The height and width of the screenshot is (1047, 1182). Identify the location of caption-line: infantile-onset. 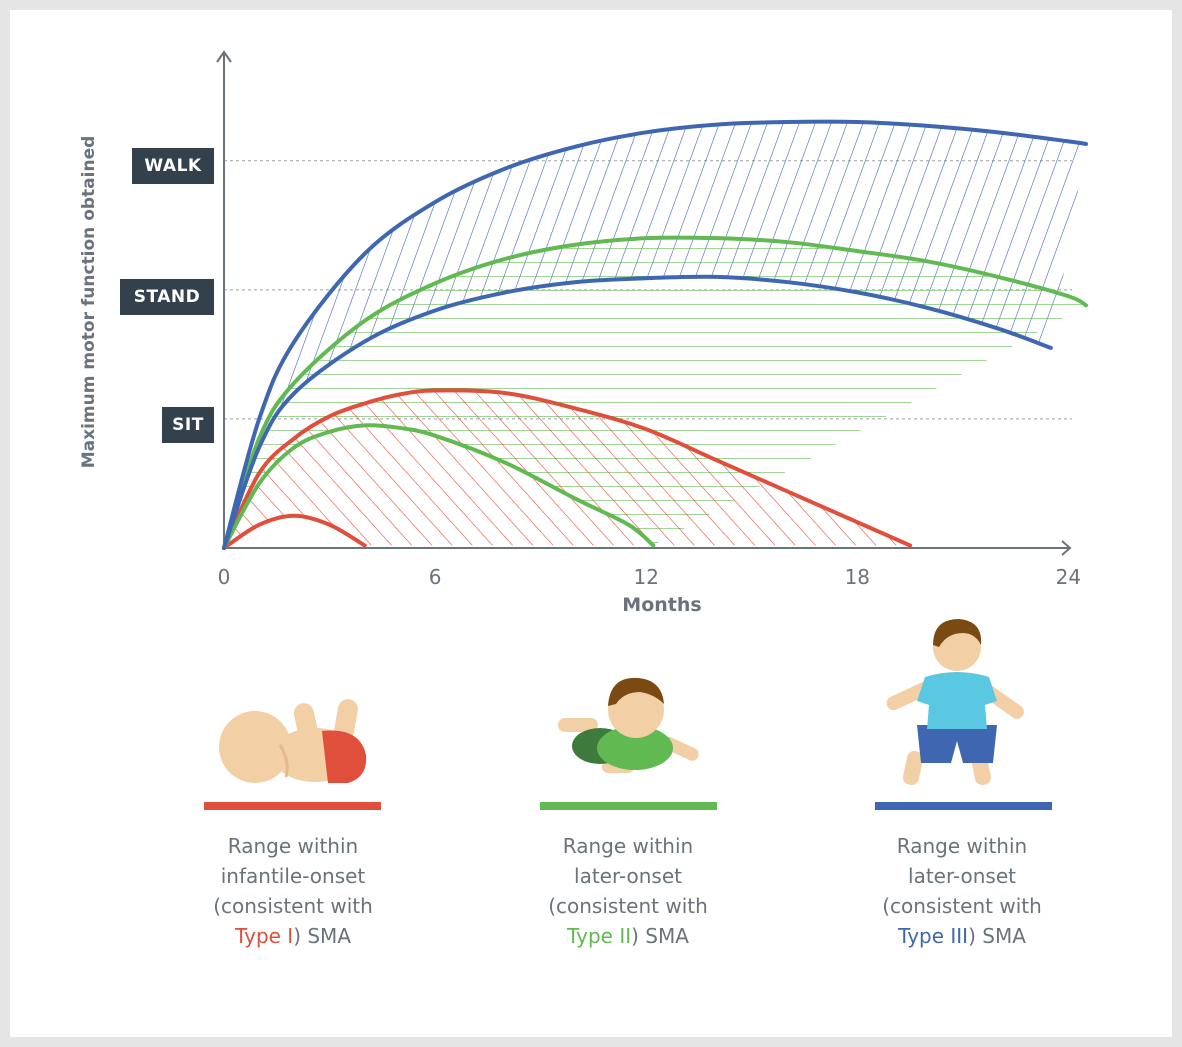
(293, 876).